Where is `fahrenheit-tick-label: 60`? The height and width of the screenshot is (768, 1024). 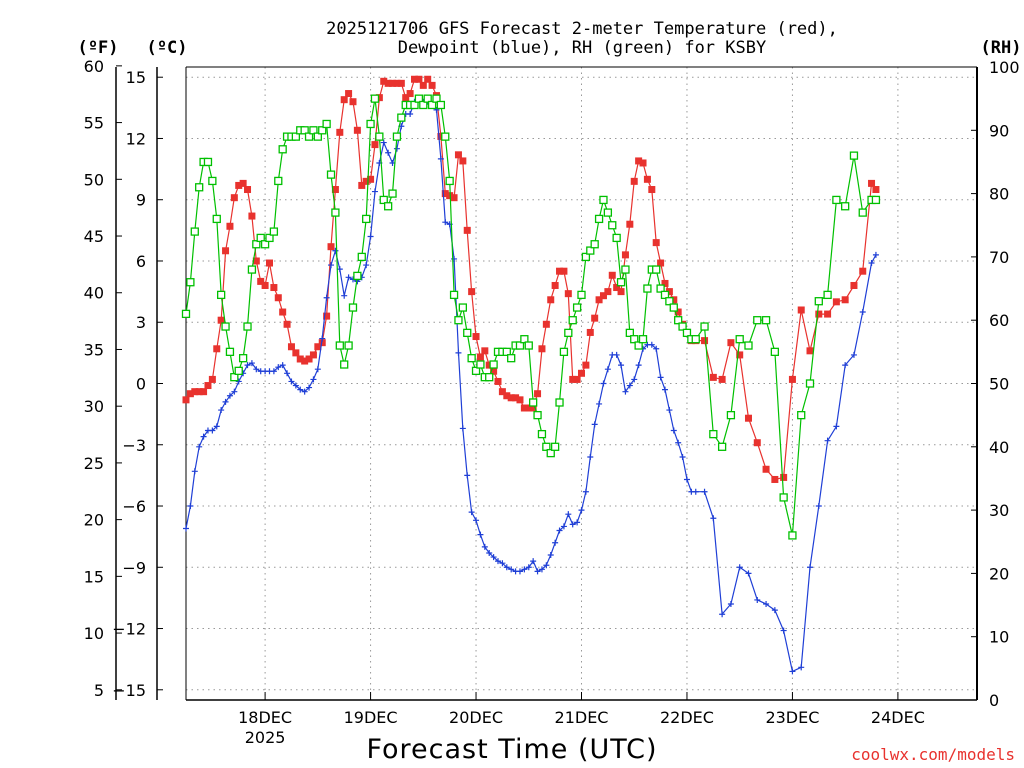
fahrenheit-tick-label: 60 is located at coordinates (94, 66).